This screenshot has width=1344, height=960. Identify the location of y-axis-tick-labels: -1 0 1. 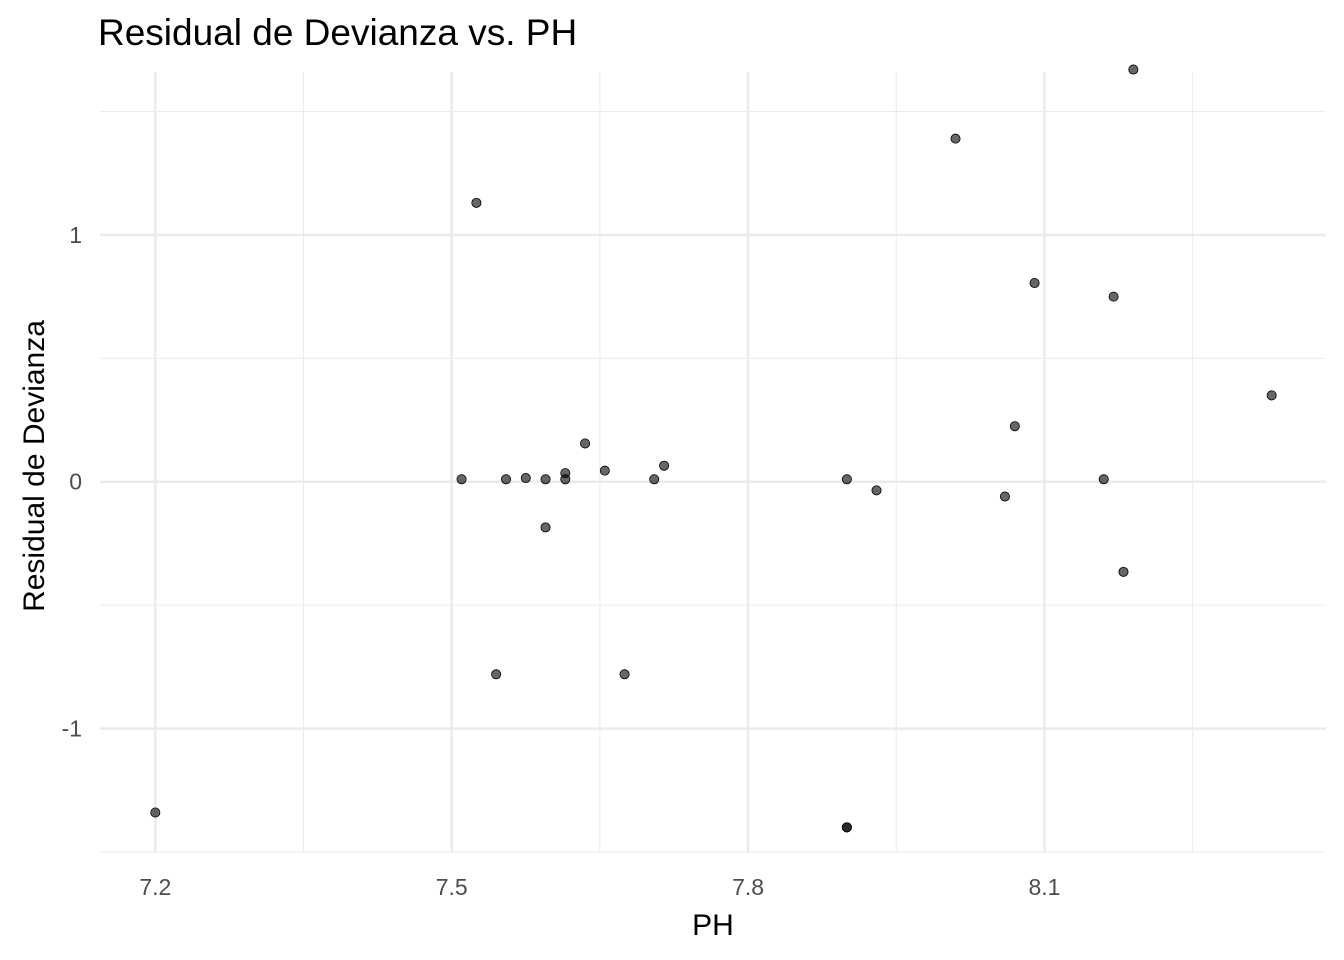
(72, 482).